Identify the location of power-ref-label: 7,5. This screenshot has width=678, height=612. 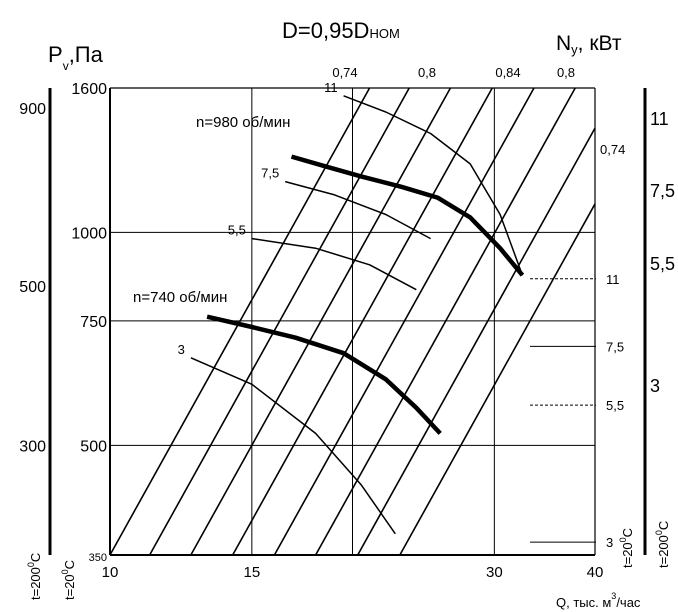
(615, 346).